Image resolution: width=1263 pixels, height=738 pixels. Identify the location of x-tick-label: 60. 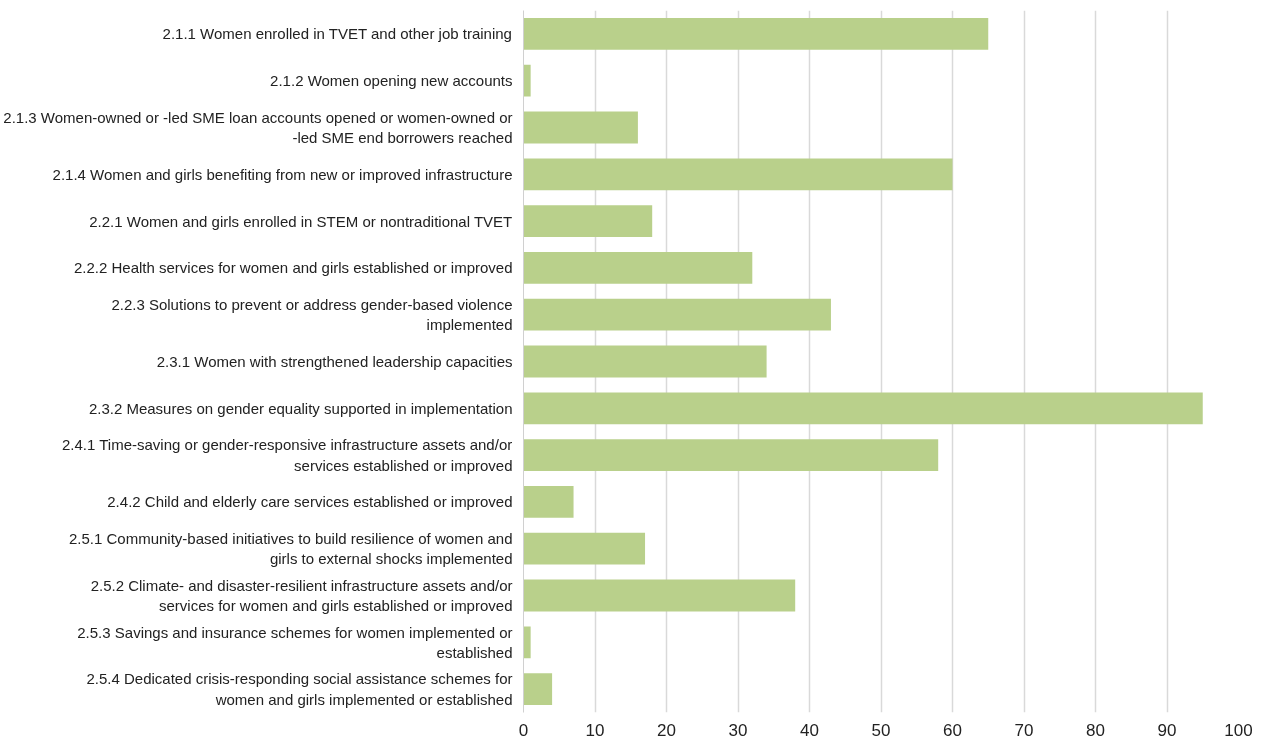
(952, 729).